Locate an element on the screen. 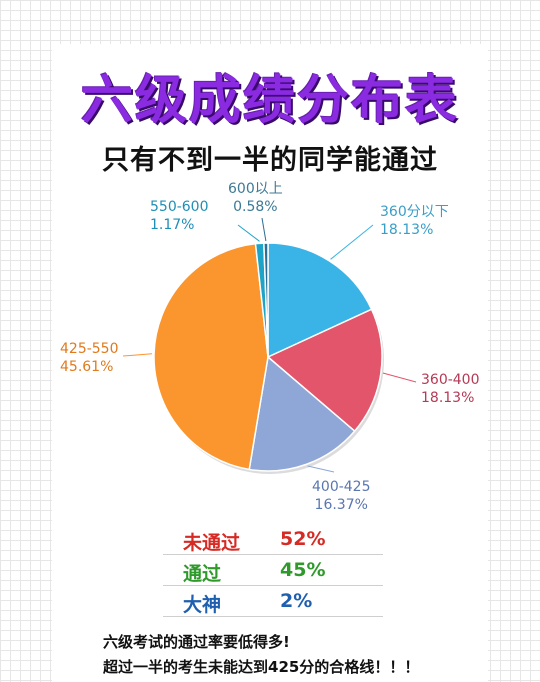 Image resolution: width=540 pixels, height=682 pixels. slice-percent: 0.58% is located at coordinates (255, 207).